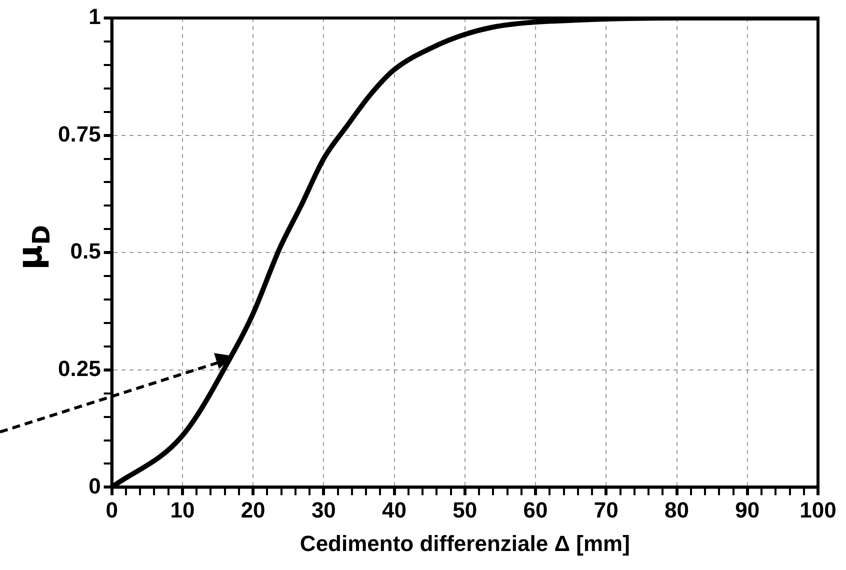  Describe the element at coordinates (465, 543) in the screenshot. I see `x-axis-title: Cedimento differenziale Δ [mm]` at that location.